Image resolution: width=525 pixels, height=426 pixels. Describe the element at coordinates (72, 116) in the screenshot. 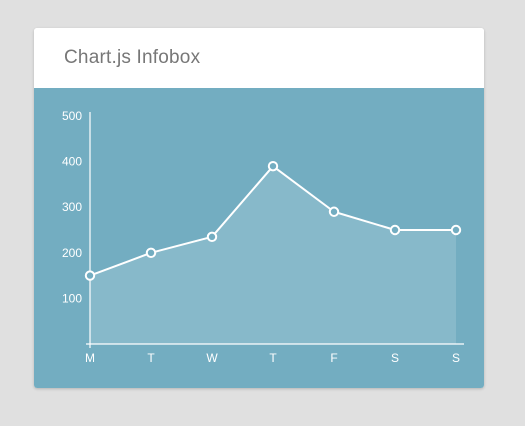

I see `y-tick-label: 500` at that location.